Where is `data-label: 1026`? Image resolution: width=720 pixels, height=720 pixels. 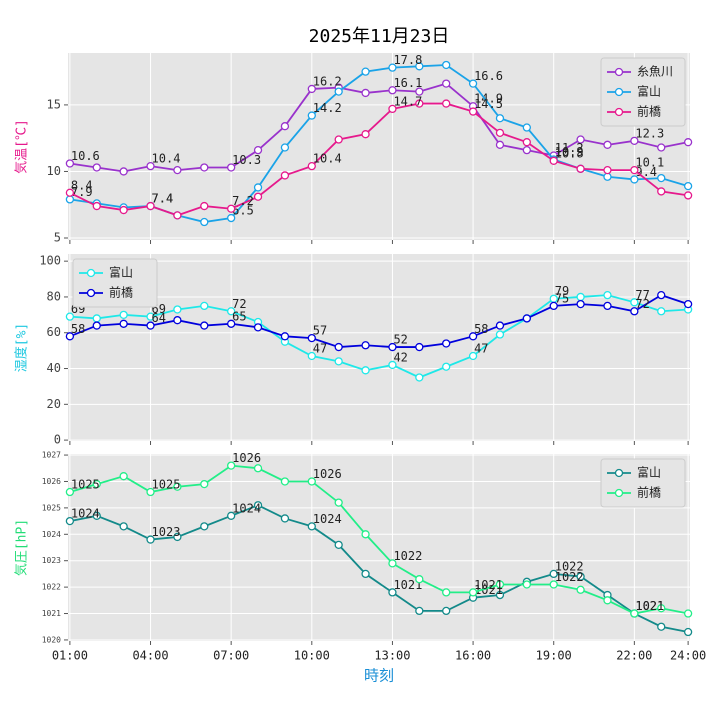
data-label: 1026 is located at coordinates (327, 474).